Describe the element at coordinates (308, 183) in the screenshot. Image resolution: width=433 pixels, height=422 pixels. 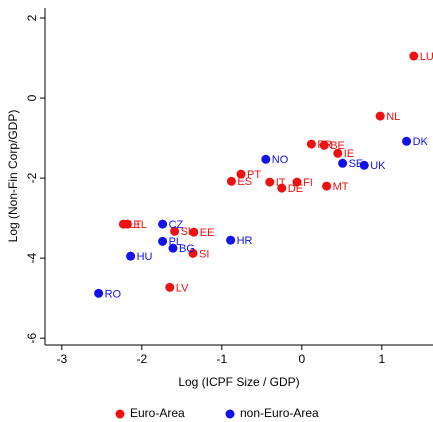
I see `point-label: FI` at that location.